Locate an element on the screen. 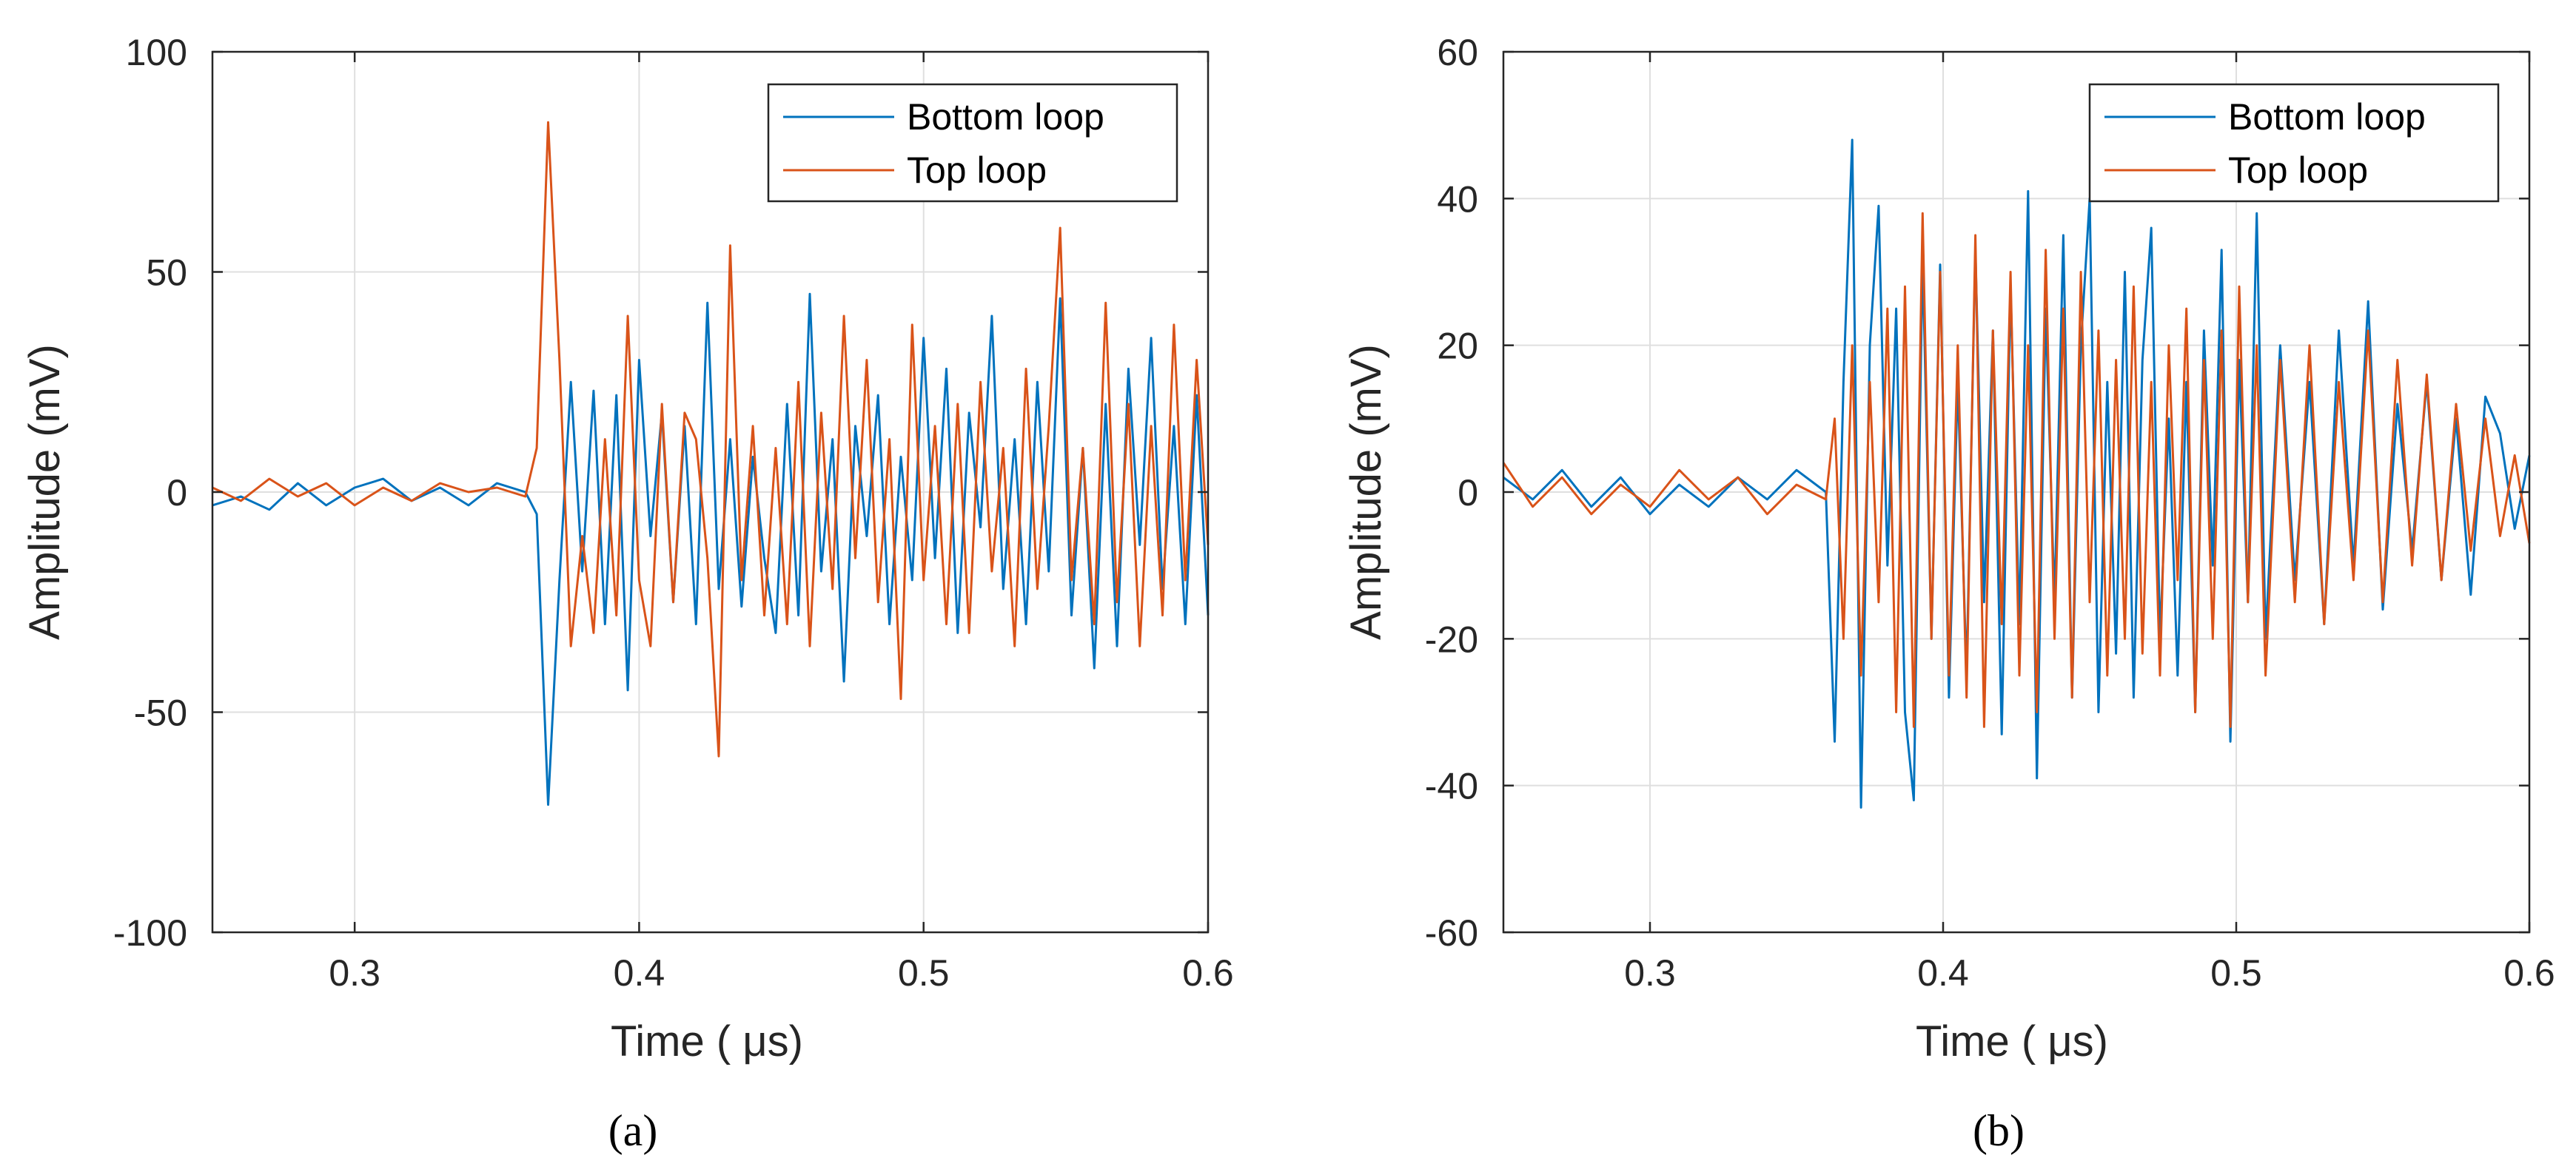  x-tick-label-b-2: 0.5 is located at coordinates (2236, 973).